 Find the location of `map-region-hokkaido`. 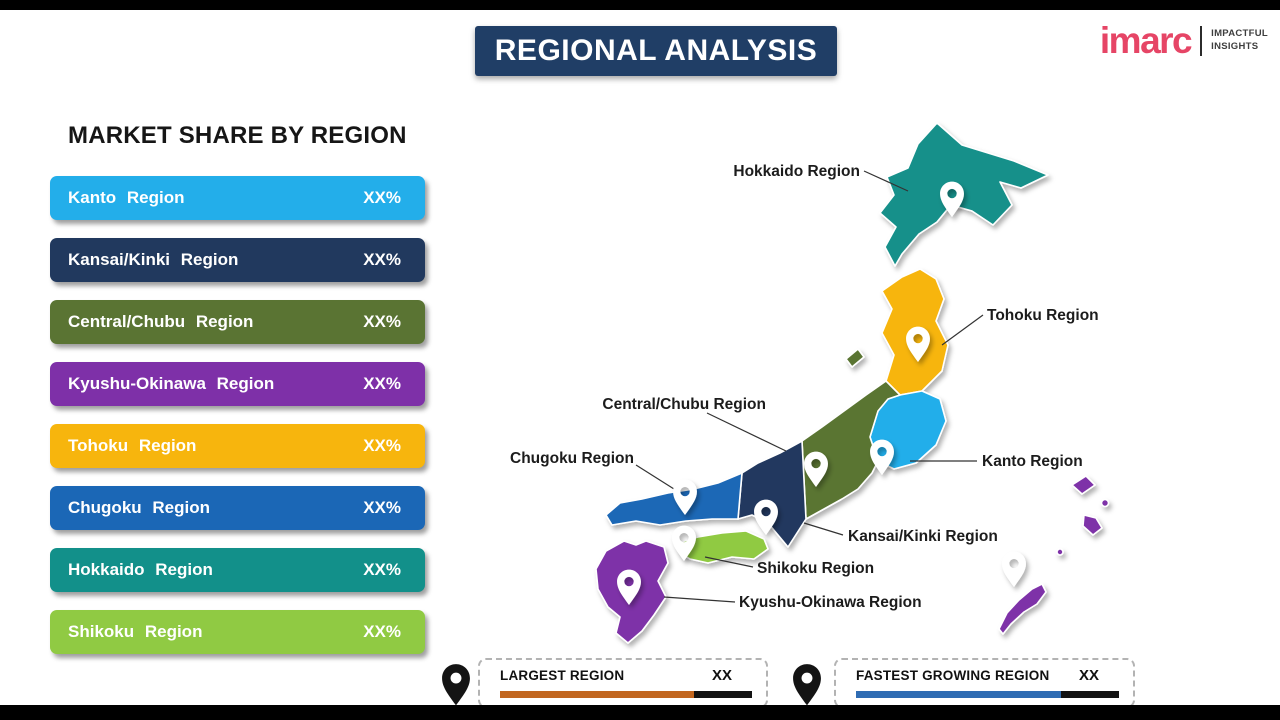

map-region-hokkaido is located at coordinates (964, 194).